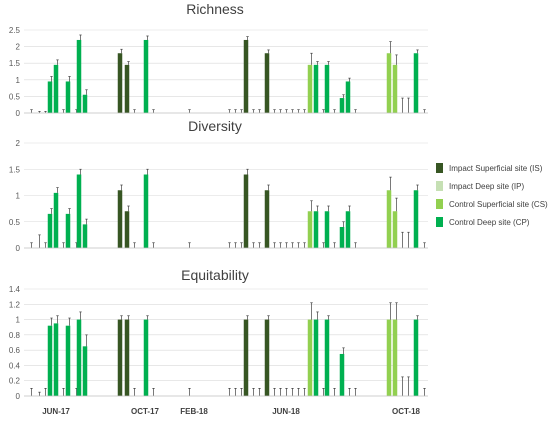 This screenshot has height=421, width=550. I want to click on x-label-jun-18: JUN-18, so click(286, 411).